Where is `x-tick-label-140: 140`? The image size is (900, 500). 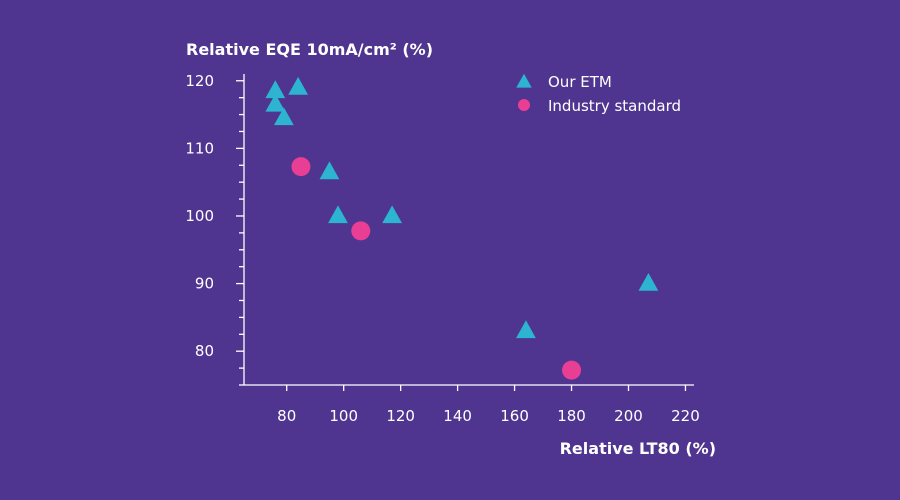 x-tick-label-140: 140 is located at coordinates (457, 416).